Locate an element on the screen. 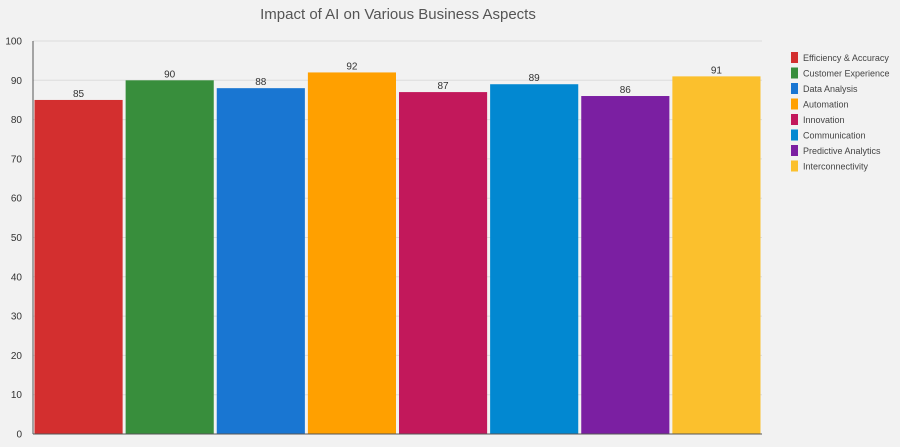  bar-communication is located at coordinates (534, 259).